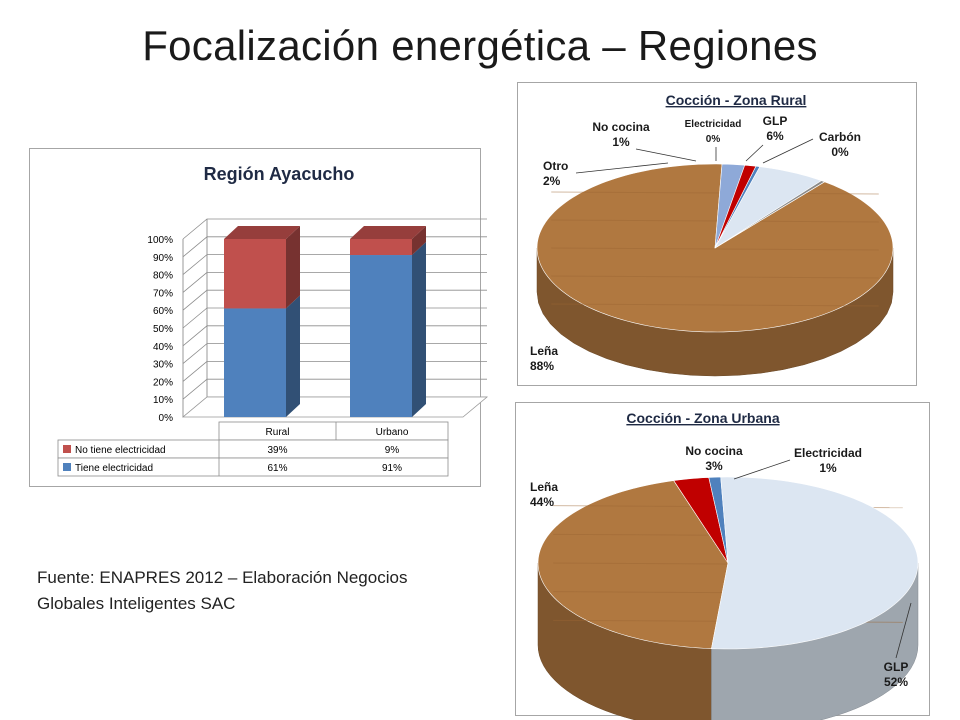 The height and width of the screenshot is (720, 960). What do you see at coordinates (392, 450) in the screenshot?
I see `data-label: 9%` at bounding box center [392, 450].